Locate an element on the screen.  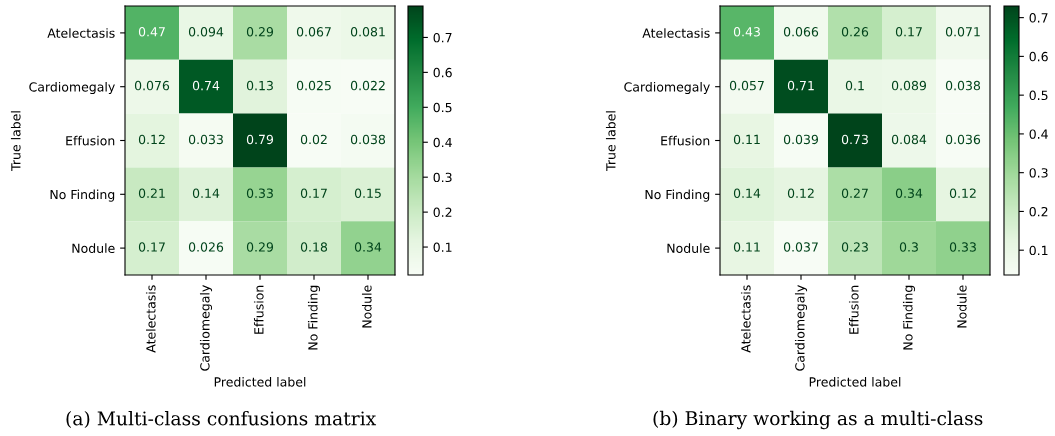
data-label: 0.79 is located at coordinates (260, 139).